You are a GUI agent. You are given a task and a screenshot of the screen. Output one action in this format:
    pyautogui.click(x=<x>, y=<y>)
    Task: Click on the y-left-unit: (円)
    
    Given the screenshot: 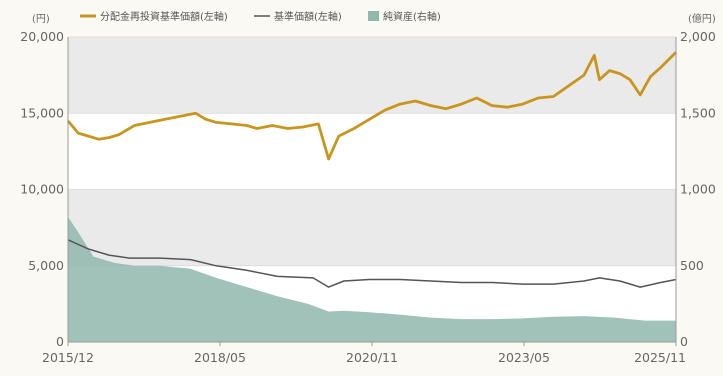 What is the action you would take?
    pyautogui.click(x=41, y=19)
    